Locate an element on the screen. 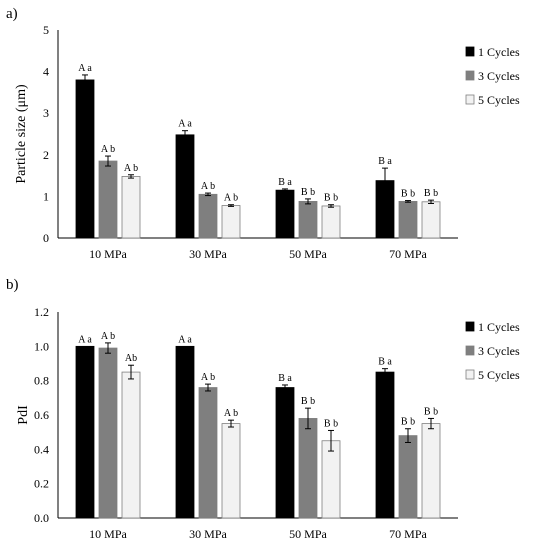 This screenshot has width=536, height=550. y-tick-label: 0.0 is located at coordinates (41, 518).